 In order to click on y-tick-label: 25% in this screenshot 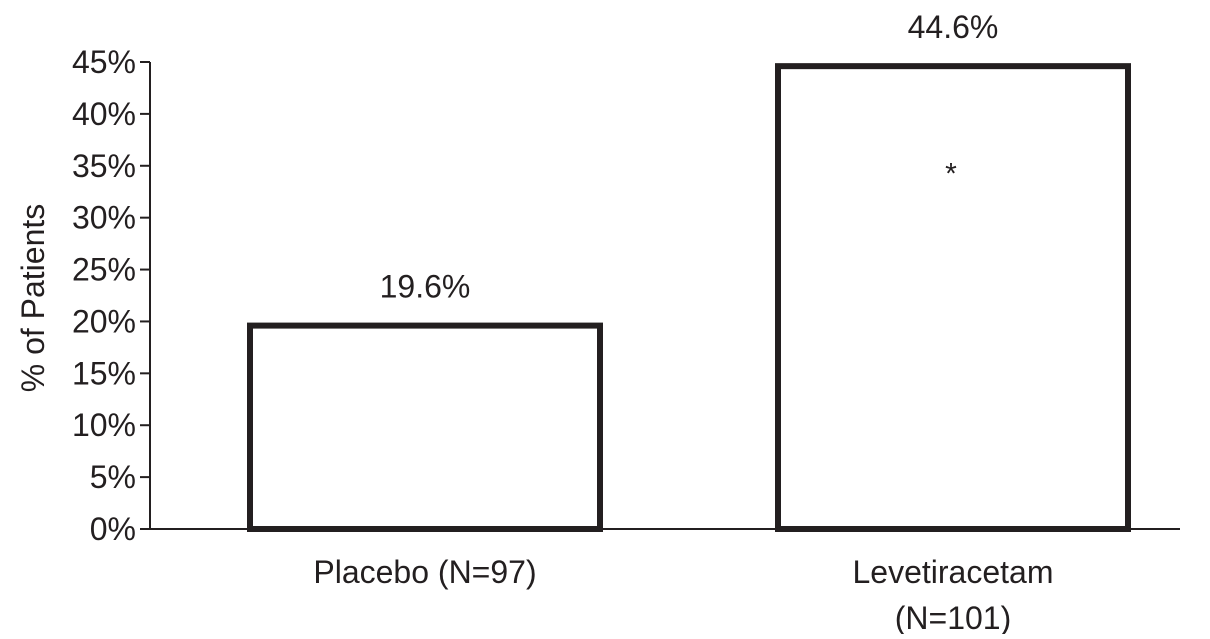, I will do `click(104, 270)`.